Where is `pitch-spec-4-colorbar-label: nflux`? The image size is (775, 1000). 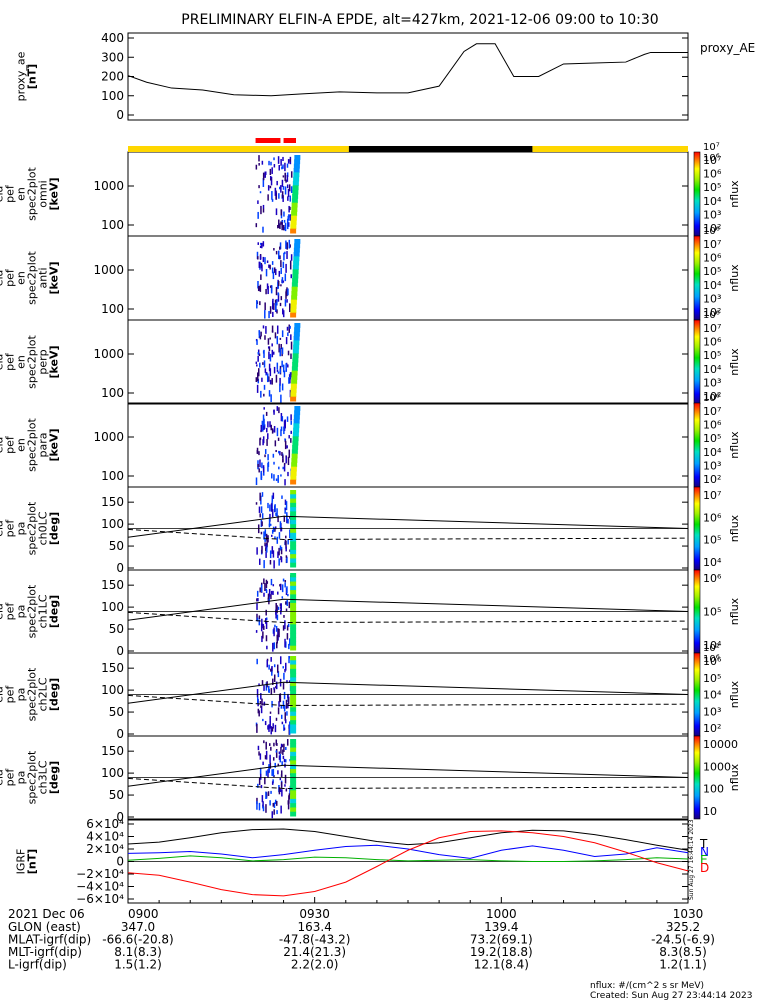
pitch-spec-4-colorbar-label: nflux is located at coordinates (734, 777).